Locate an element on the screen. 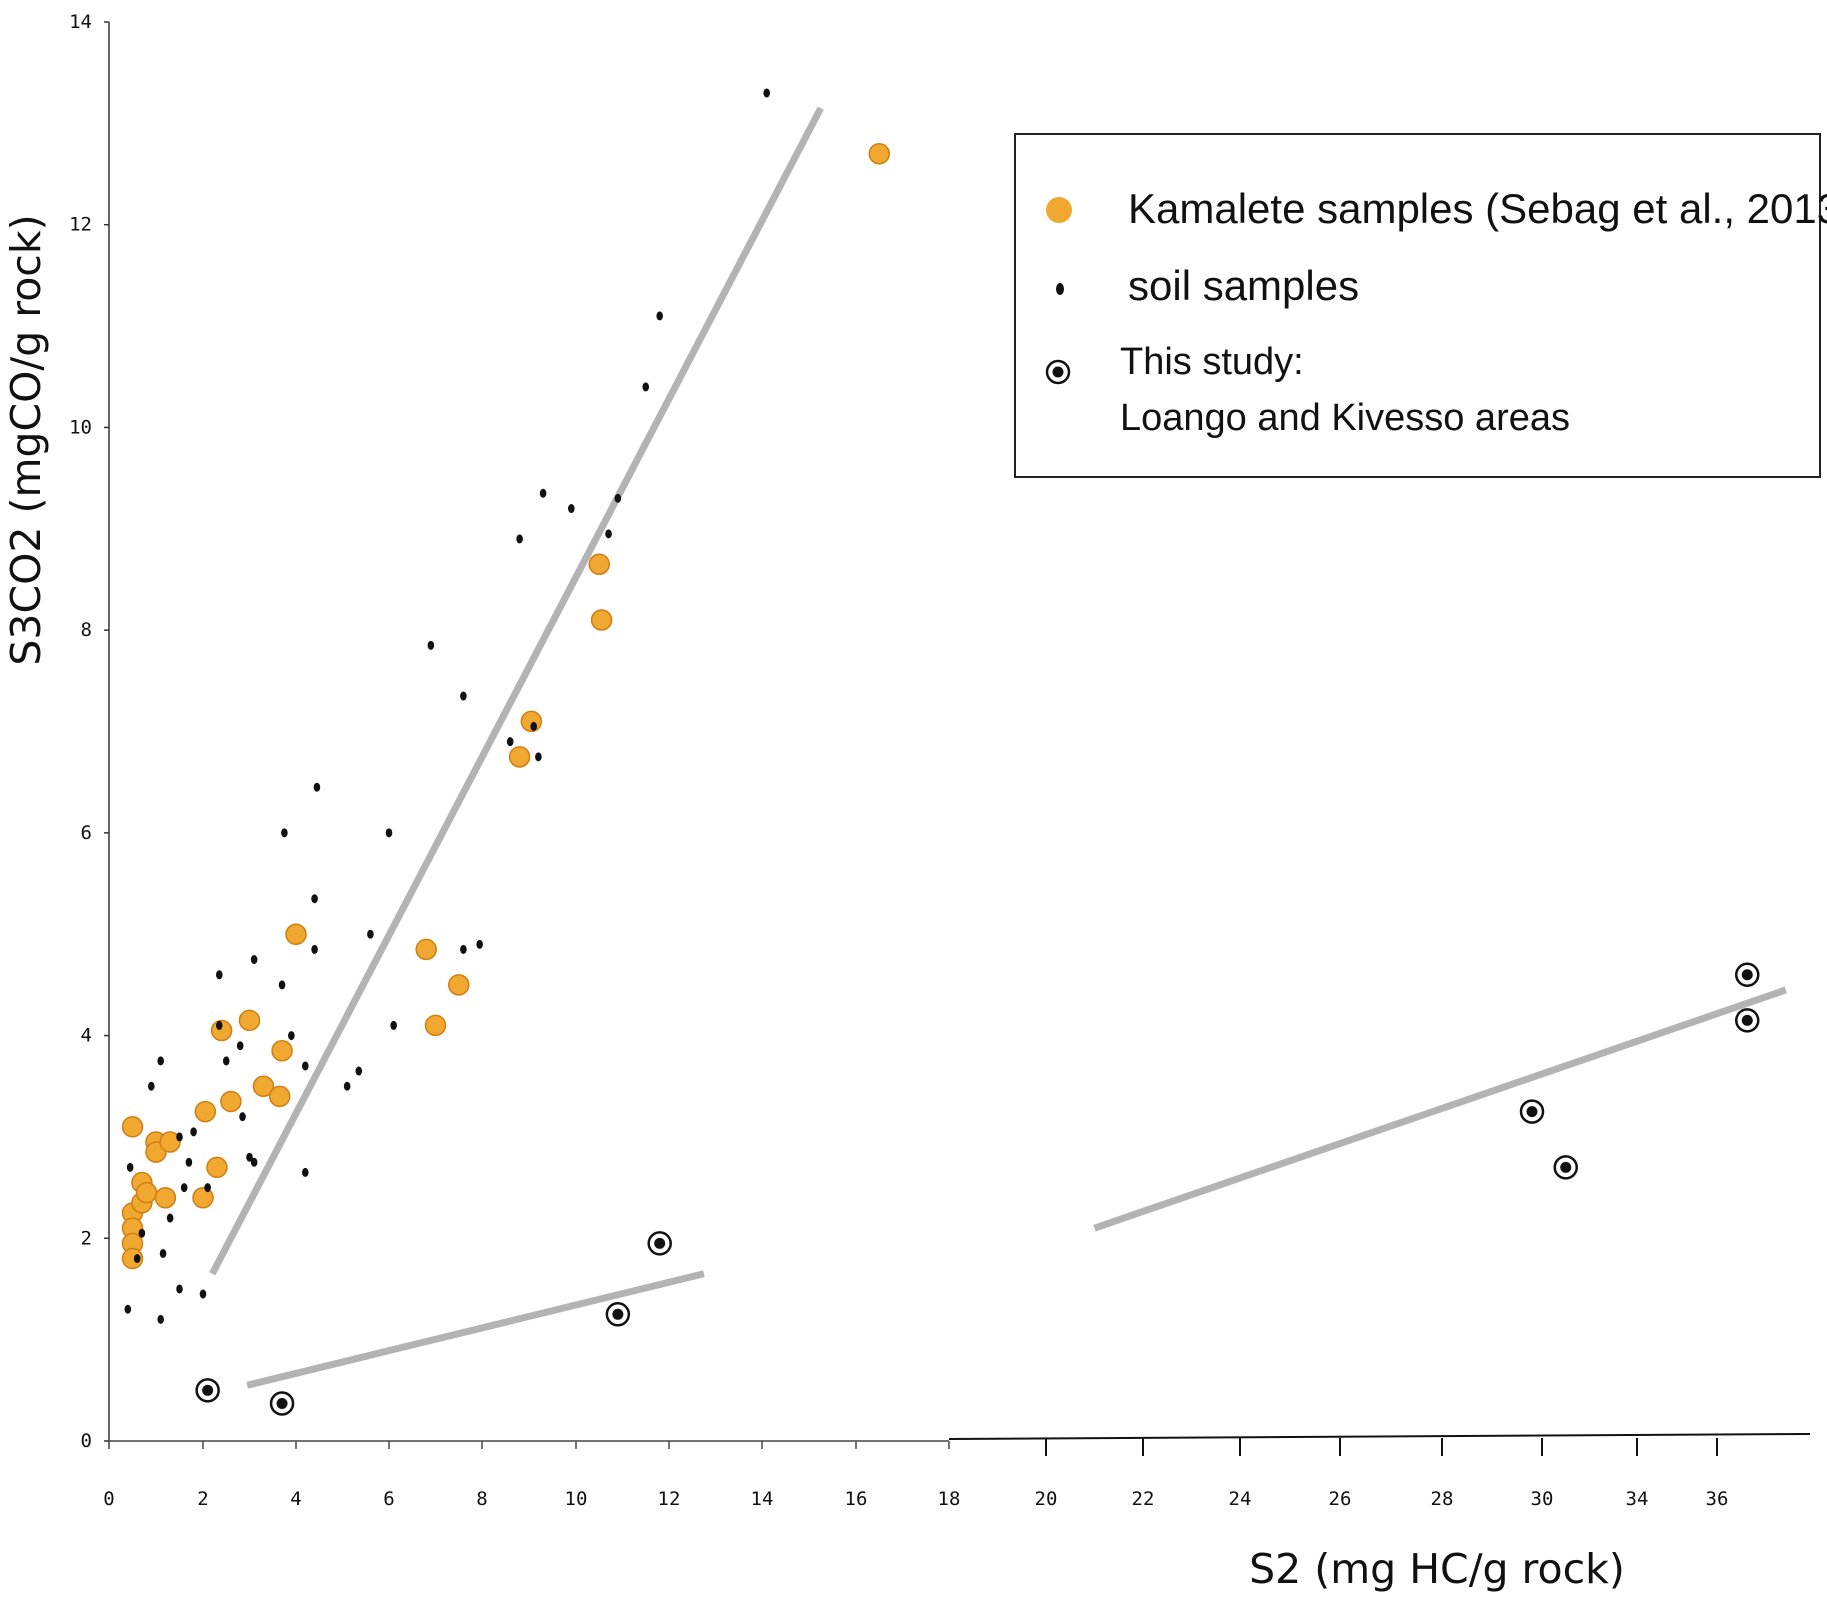  x-tick-label: 36 is located at coordinates (1717, 1499).